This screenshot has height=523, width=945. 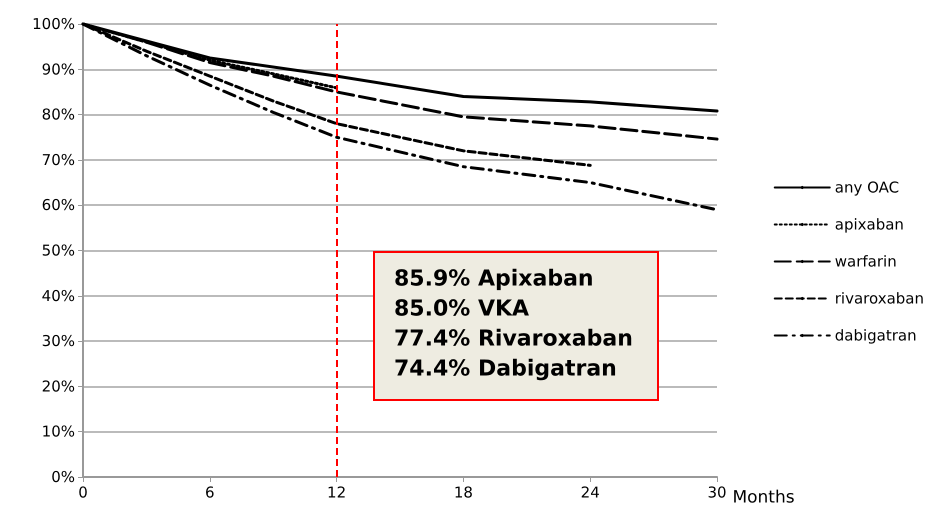 What do you see at coordinates (58, 431) in the screenshot?
I see `y-tick-label: 10%` at bounding box center [58, 431].